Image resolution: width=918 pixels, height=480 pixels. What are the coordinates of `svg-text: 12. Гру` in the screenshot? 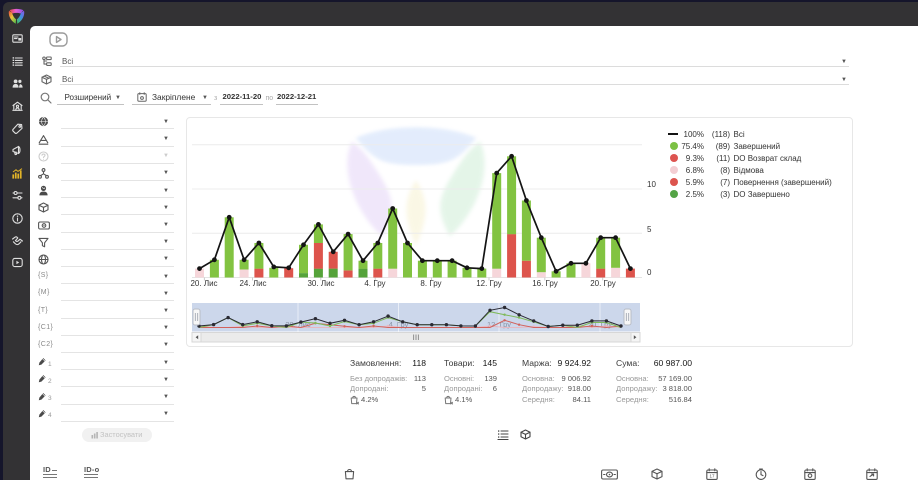 It's located at (499, 324).